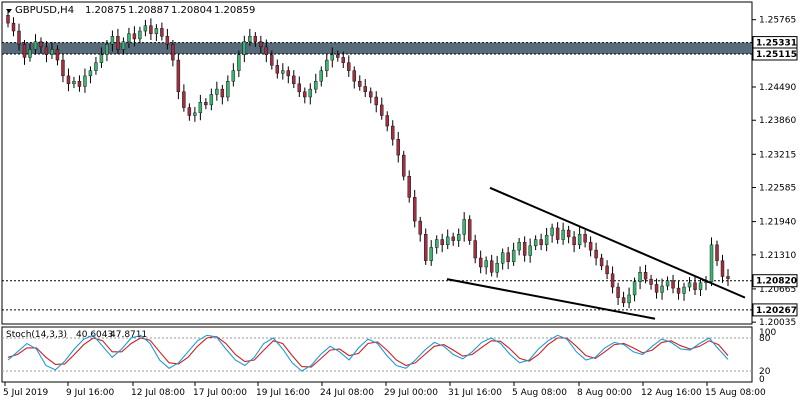 This screenshot has width=800, height=400. Describe the element at coordinates (765, 372) in the screenshot. I see `stoch-level-label: 20` at that location.